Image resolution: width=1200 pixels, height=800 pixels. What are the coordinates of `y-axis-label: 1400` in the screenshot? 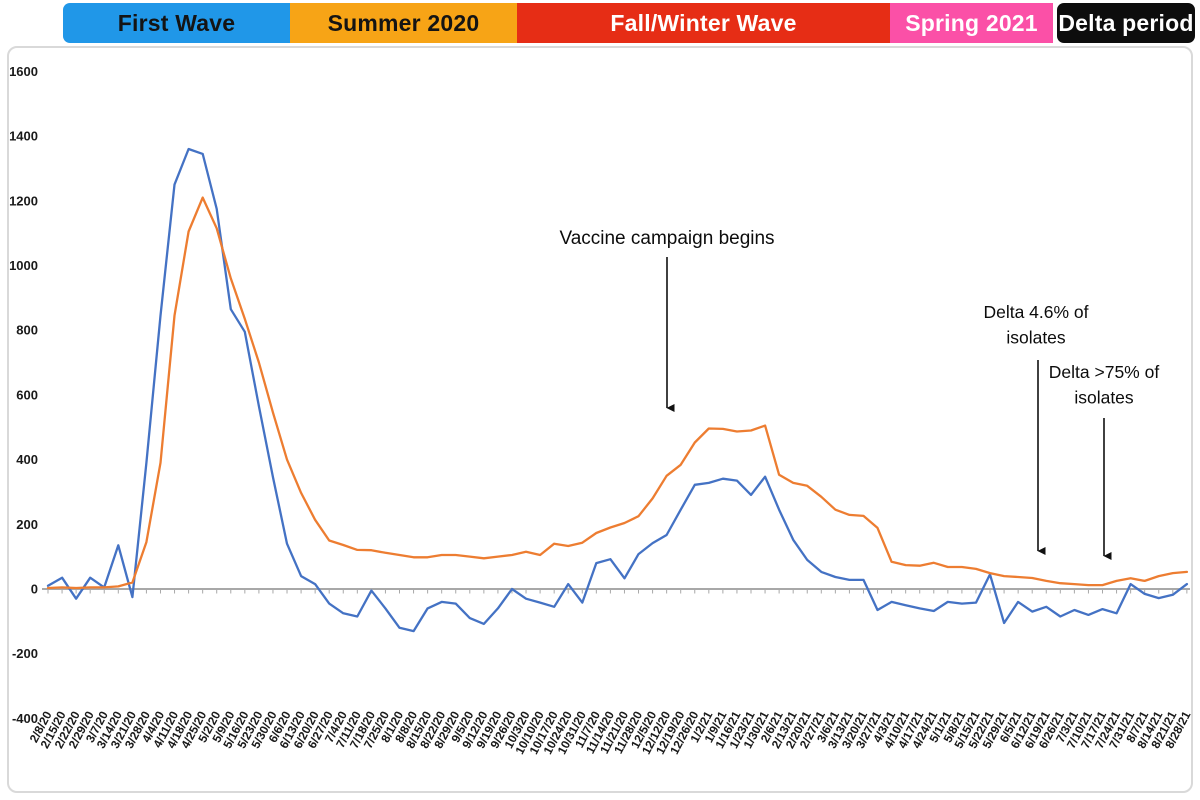 It's located at (23, 136).